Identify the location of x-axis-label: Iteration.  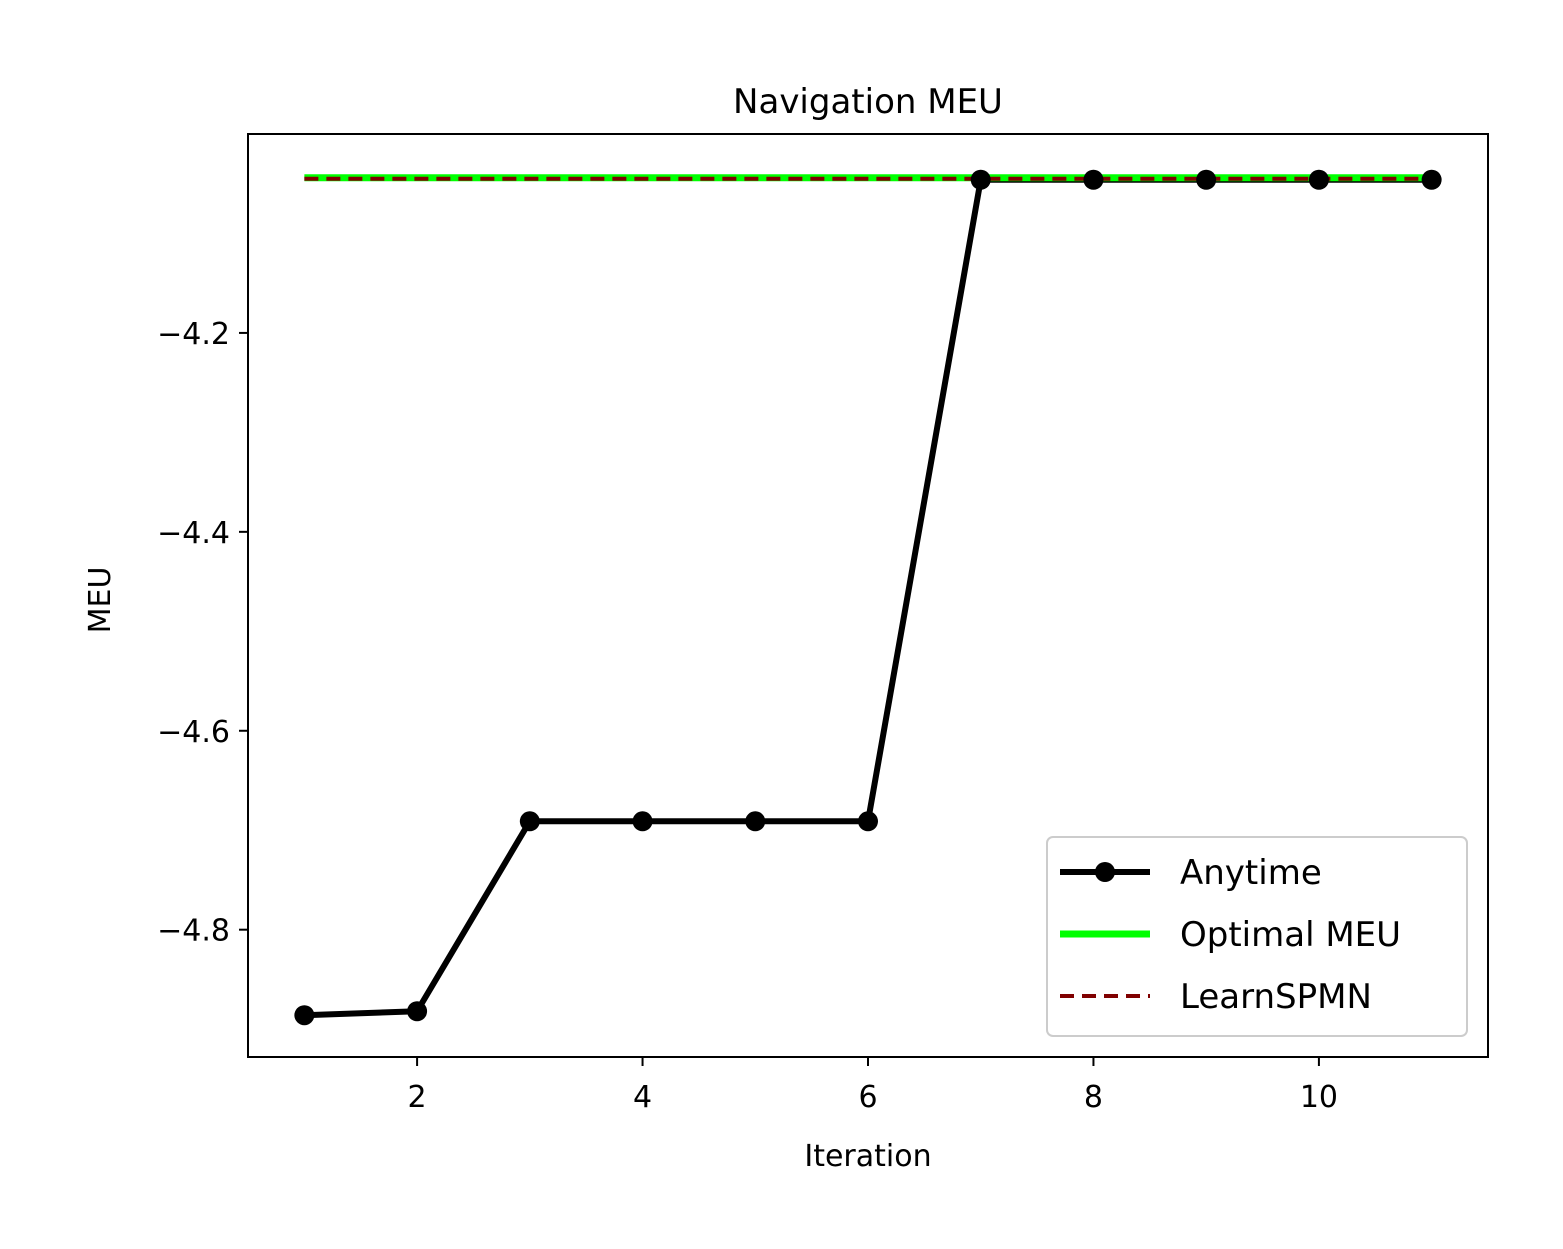
(867, 1156).